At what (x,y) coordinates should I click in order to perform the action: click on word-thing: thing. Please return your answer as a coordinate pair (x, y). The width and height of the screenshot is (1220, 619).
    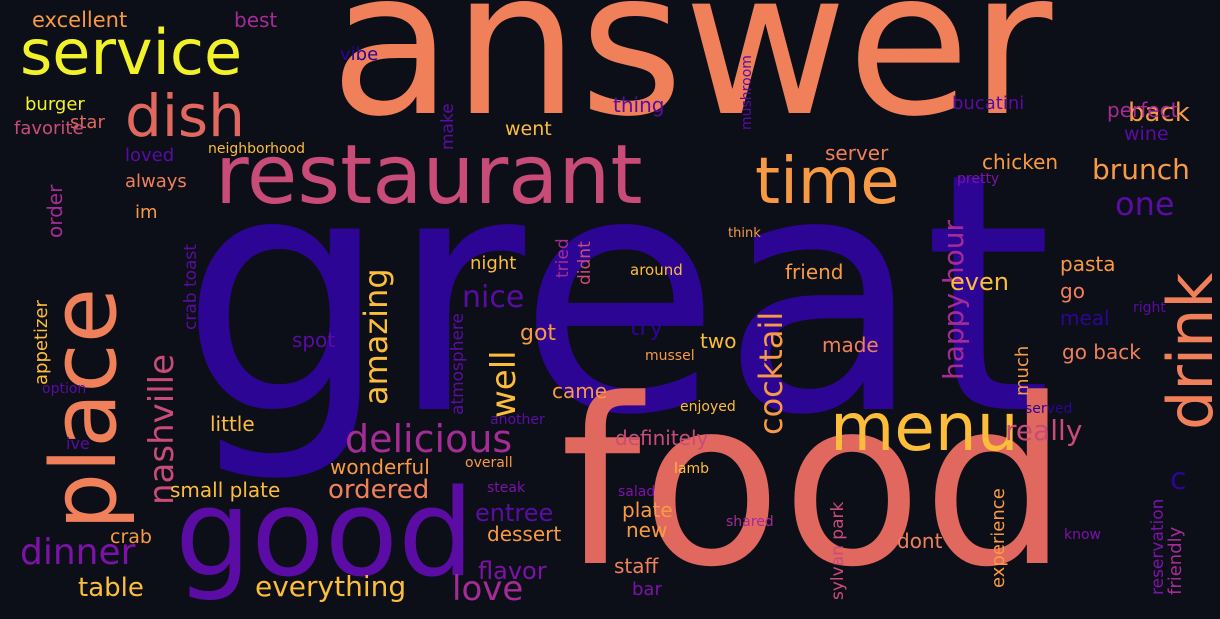
    Looking at the image, I should click on (639, 105).